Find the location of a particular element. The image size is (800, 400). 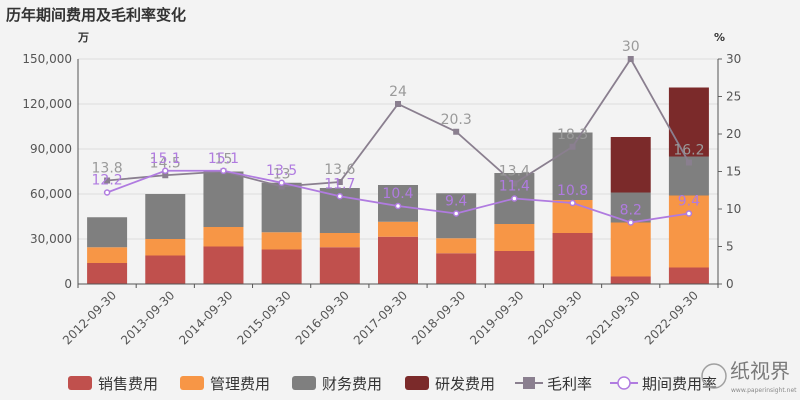

left-tick-label: 120,000 is located at coordinates (47, 104).